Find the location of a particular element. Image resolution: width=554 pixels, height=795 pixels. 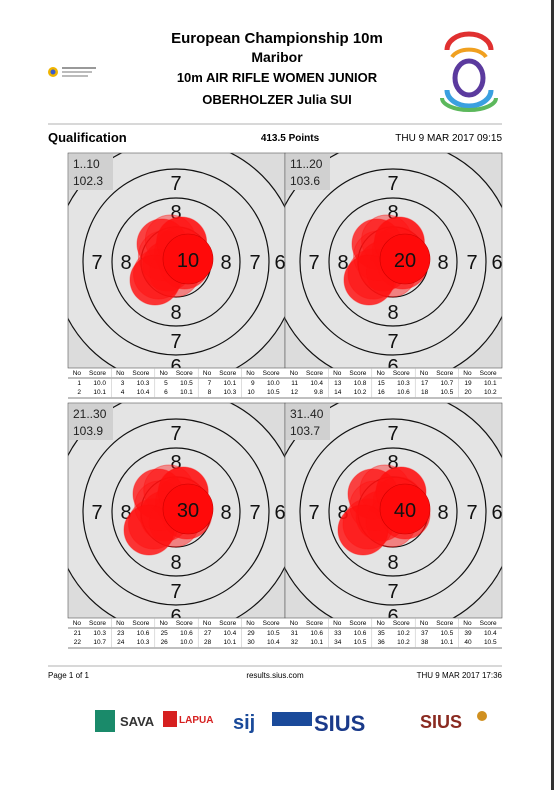

series-label: 20 is located at coordinates (405, 261).